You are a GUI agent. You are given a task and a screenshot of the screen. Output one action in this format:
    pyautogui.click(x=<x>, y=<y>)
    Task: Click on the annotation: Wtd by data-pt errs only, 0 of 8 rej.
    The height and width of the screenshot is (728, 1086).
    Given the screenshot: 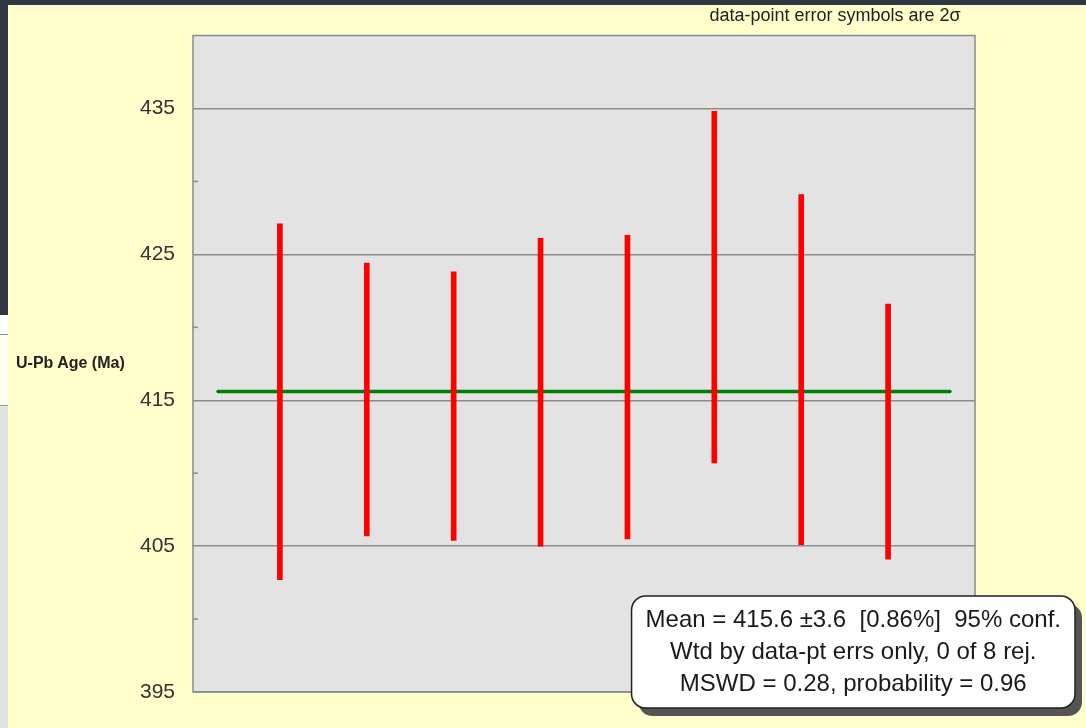 What is the action you would take?
    pyautogui.click(x=853, y=650)
    